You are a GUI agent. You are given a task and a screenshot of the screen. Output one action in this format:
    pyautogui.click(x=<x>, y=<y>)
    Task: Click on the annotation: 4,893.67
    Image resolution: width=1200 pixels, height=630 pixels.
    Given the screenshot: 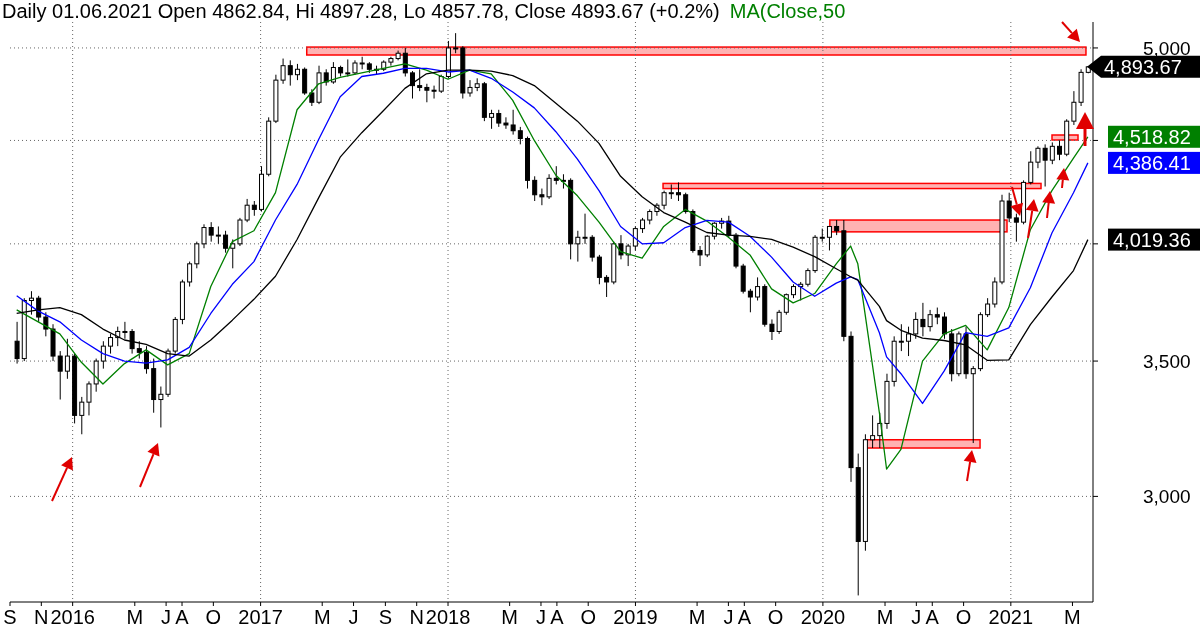 What is the action you would take?
    pyautogui.click(x=1143, y=67)
    